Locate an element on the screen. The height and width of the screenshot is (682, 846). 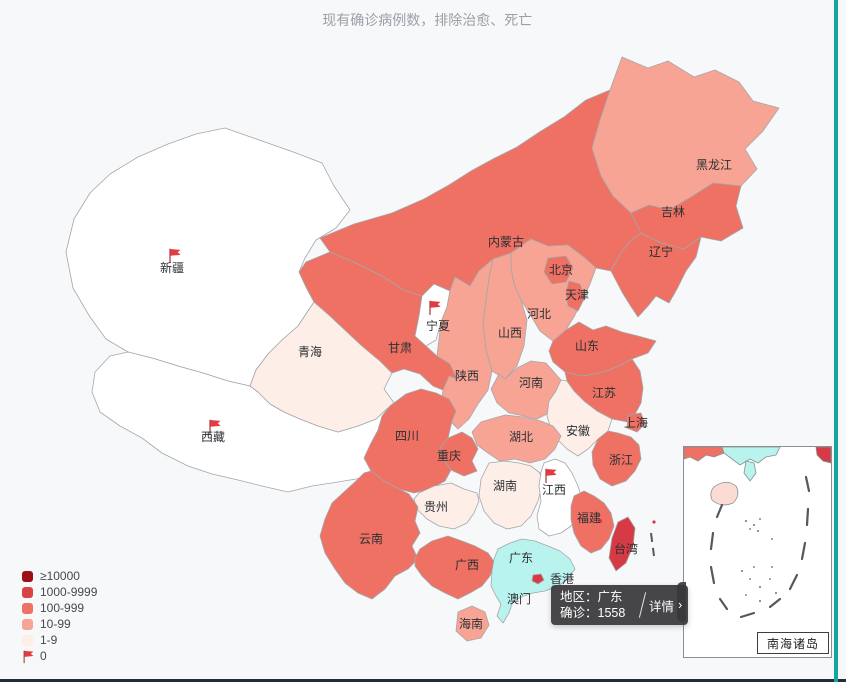
province-hongkong is located at coordinates (538, 579).